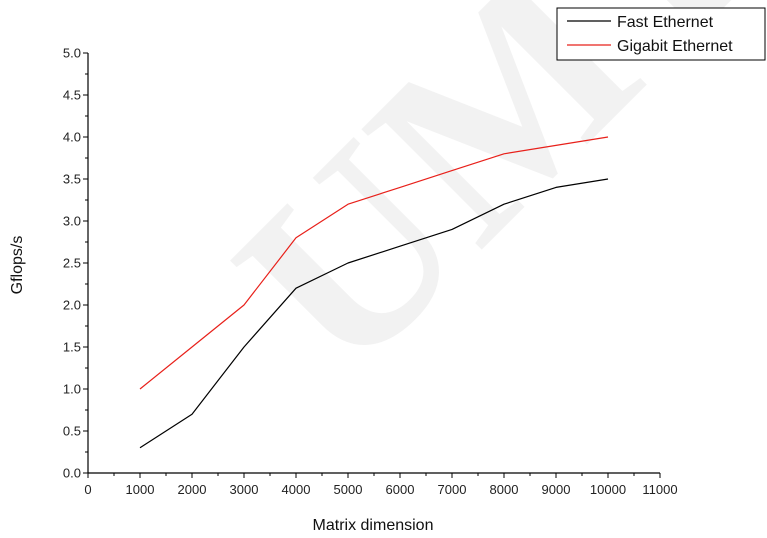 This screenshot has height=538, width=767. What do you see at coordinates (608, 489) in the screenshot?
I see `x-tick-label: 10000` at bounding box center [608, 489].